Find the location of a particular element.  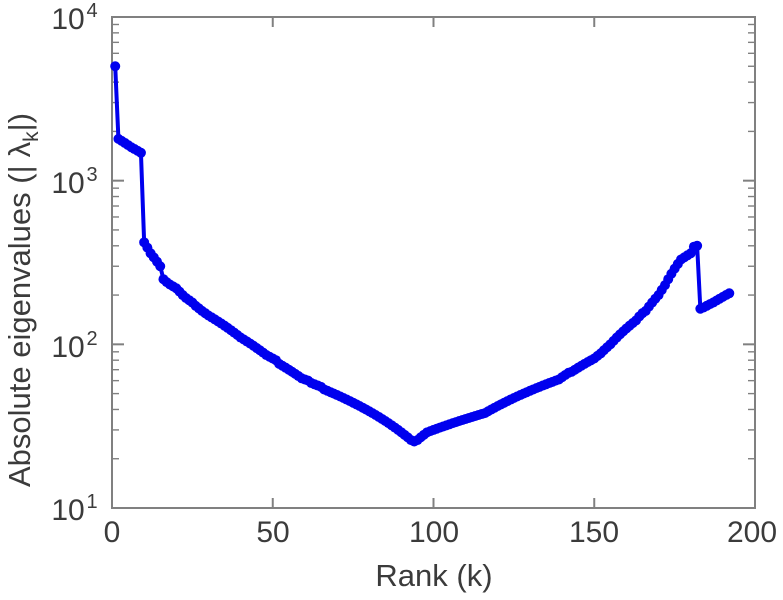

y-axis-title-group: Absolute eigenvalues (| λk|) is located at coordinates (22, 300).